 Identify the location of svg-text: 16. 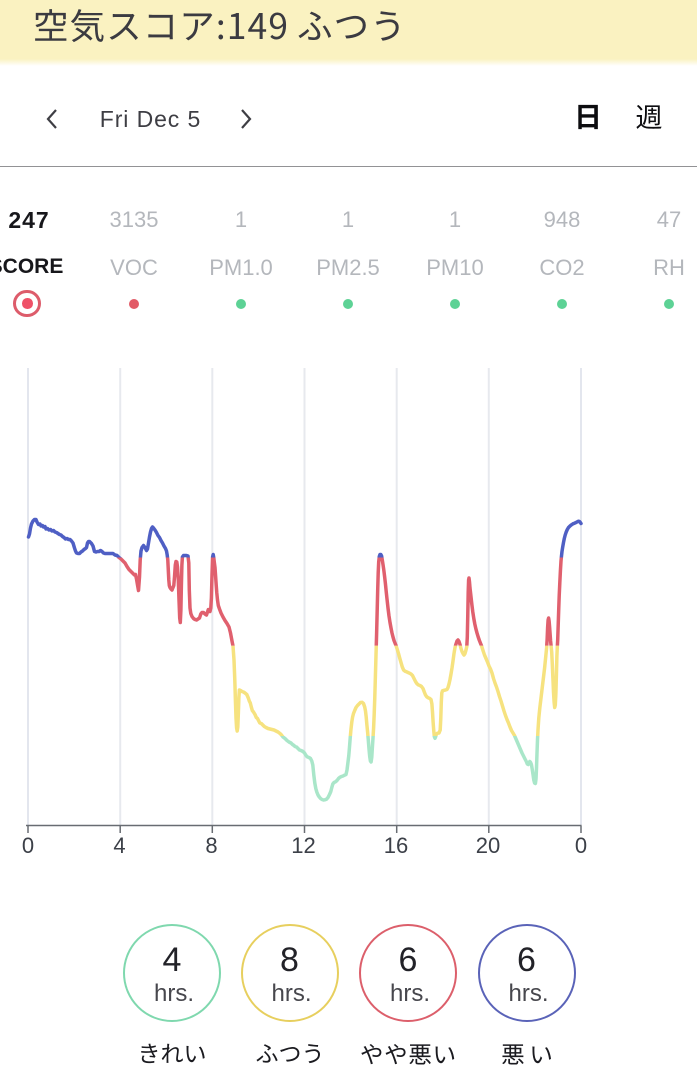
(396, 845).